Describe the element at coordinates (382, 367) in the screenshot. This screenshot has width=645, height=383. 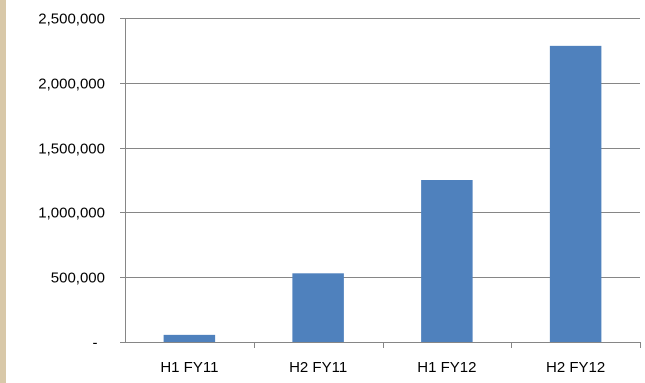
I see `x-tick-labels: H1 FY11 H2 FY11 H1 FY12 H2 FY12` at that location.